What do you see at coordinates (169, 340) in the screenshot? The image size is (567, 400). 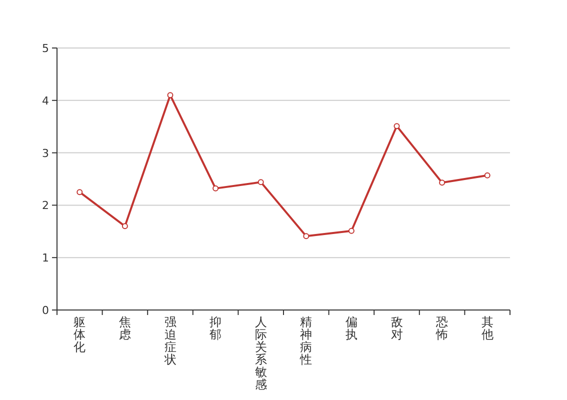 I see `x-tick-label: 强迫症状` at bounding box center [169, 340].